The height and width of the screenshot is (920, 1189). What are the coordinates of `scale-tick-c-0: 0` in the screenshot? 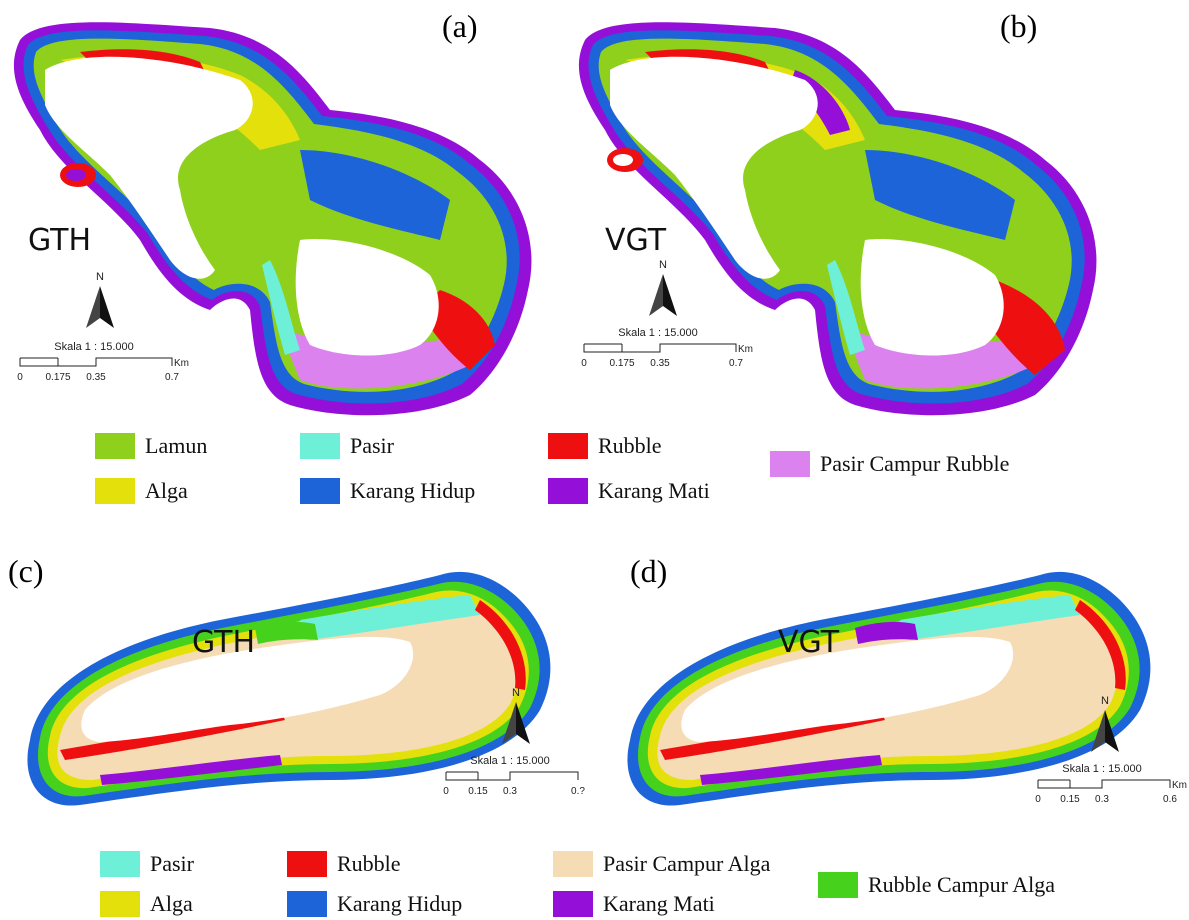 It's located at (446, 791).